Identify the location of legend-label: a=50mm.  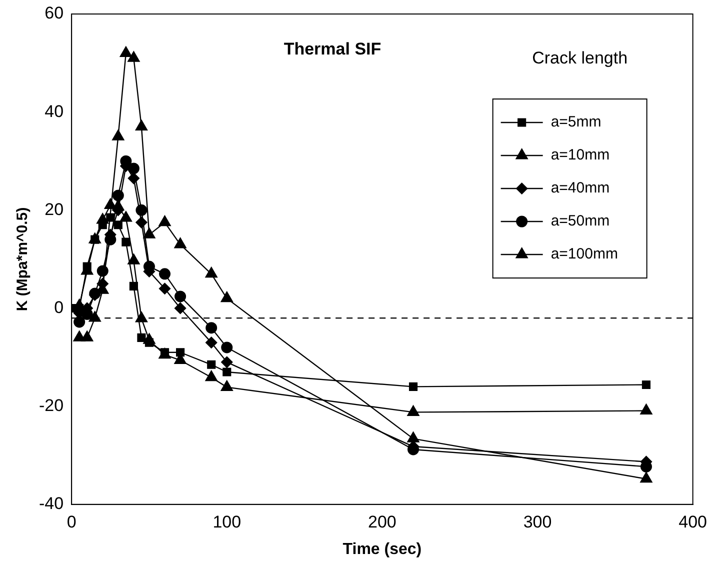
(580, 221).